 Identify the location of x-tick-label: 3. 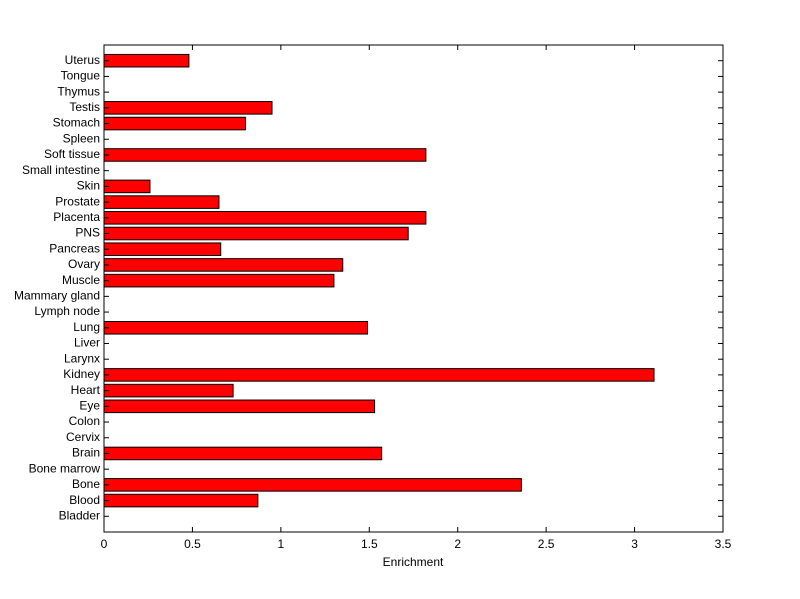
(634, 544).